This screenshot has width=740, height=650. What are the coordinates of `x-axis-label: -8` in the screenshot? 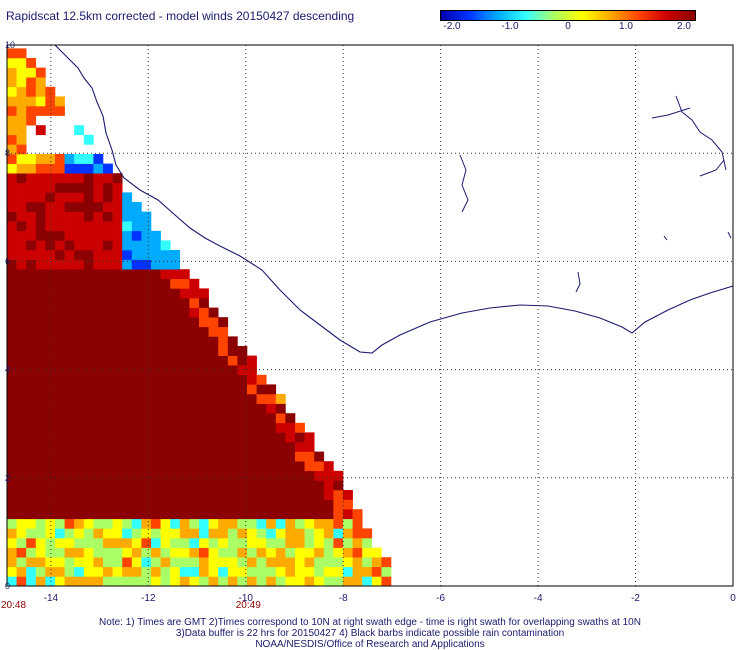 It's located at (343, 598).